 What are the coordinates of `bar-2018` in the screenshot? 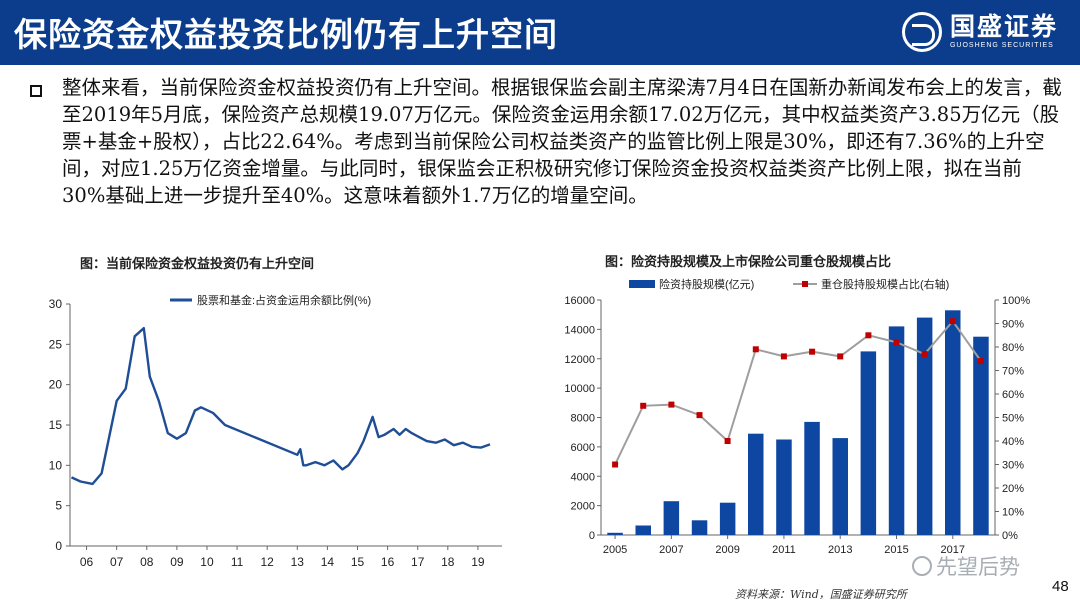 It's located at (981, 435).